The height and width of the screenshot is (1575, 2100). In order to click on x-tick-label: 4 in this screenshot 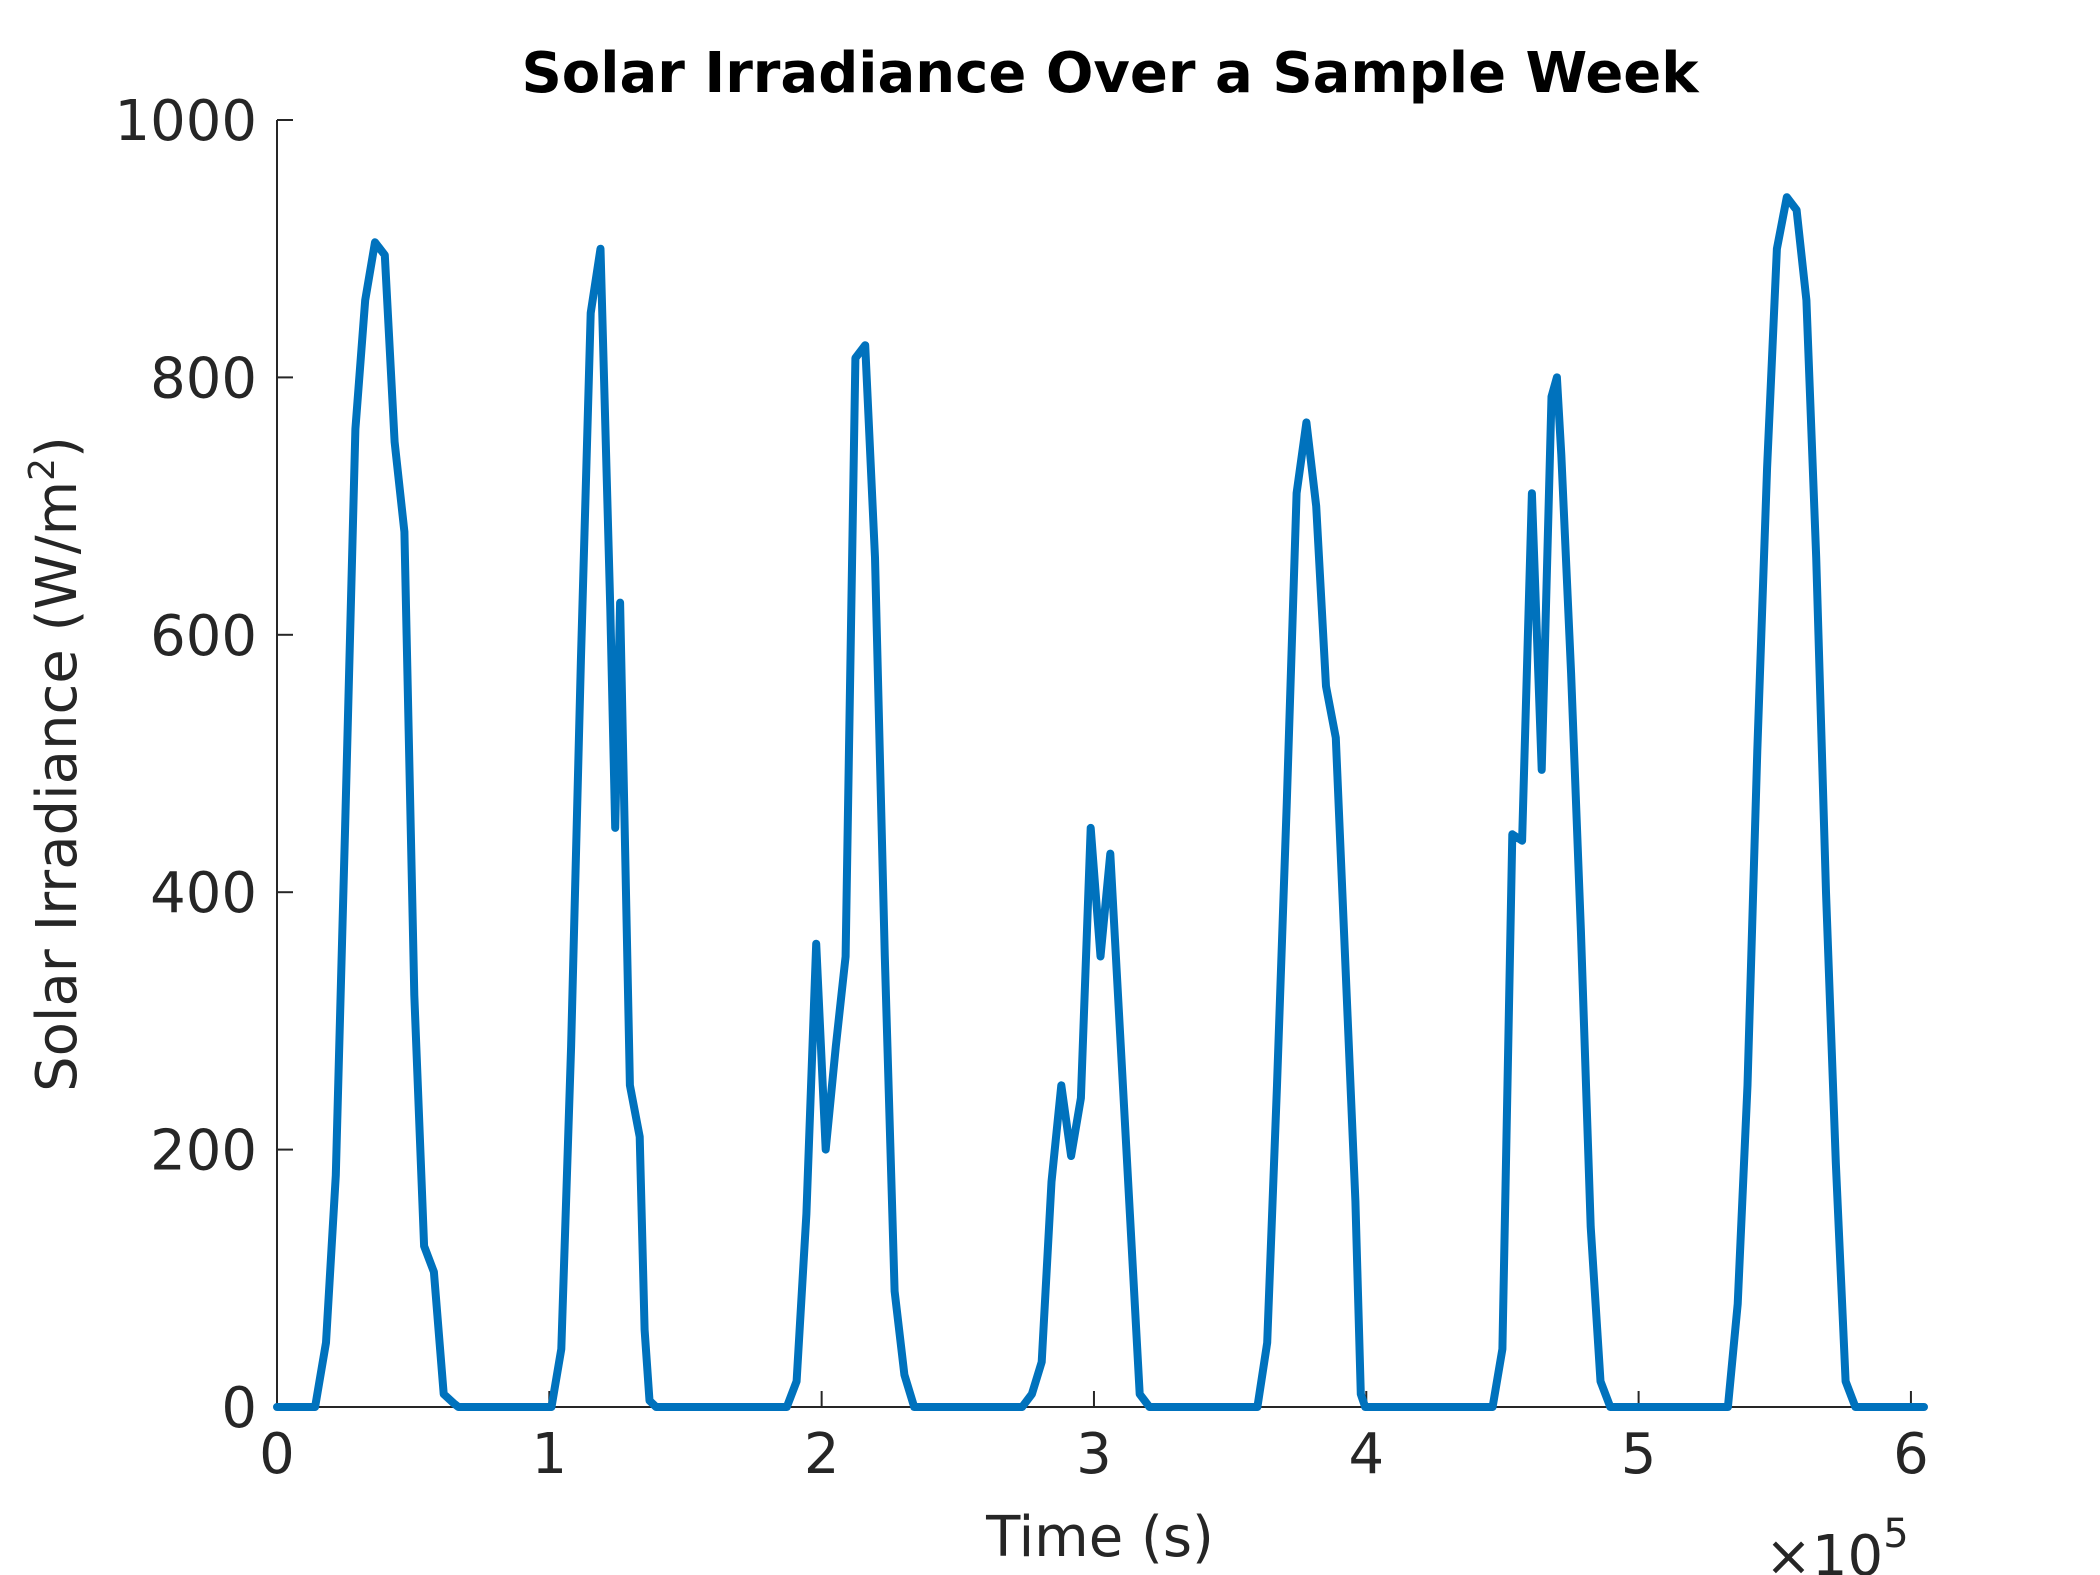, I will do `click(1366, 1454)`.